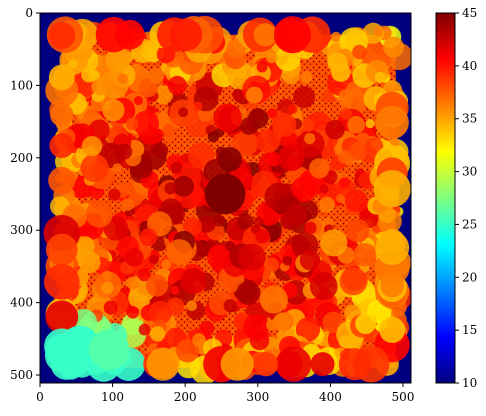  Describe the element at coordinates (225, 393) in the screenshot. I see `x-axis: 0 100 200 300 400 500` at that location.